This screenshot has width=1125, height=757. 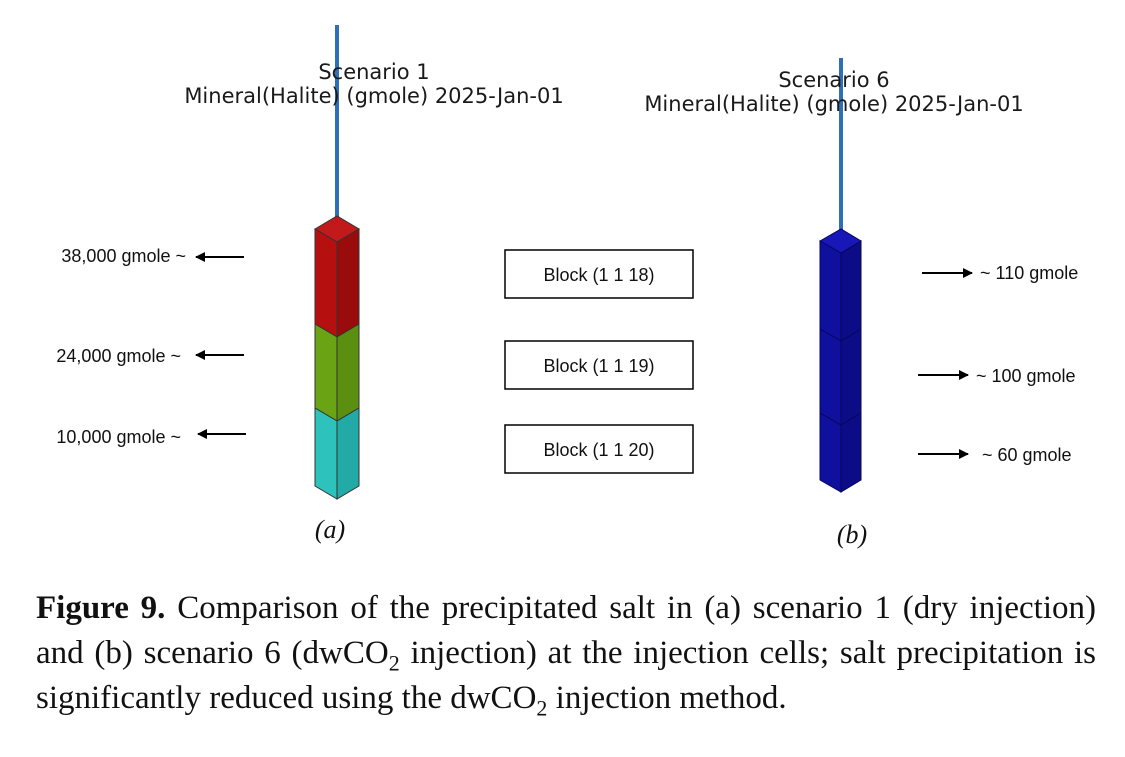 I want to click on panel-b-title: Scenario 6, so click(x=833, y=80).